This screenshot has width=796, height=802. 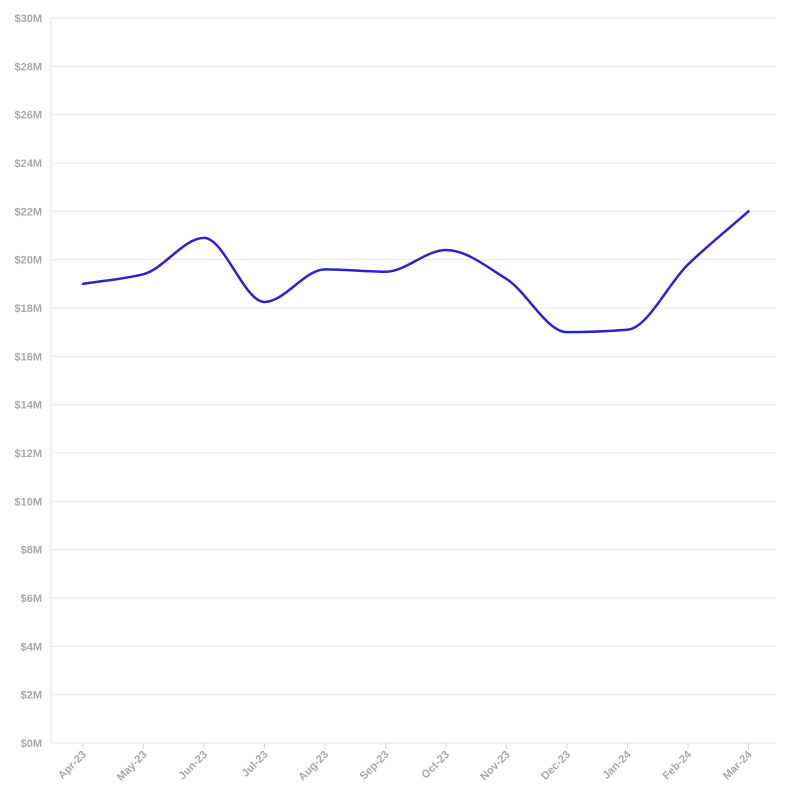 I want to click on x-tick-label: Sep-23, so click(x=375, y=766).